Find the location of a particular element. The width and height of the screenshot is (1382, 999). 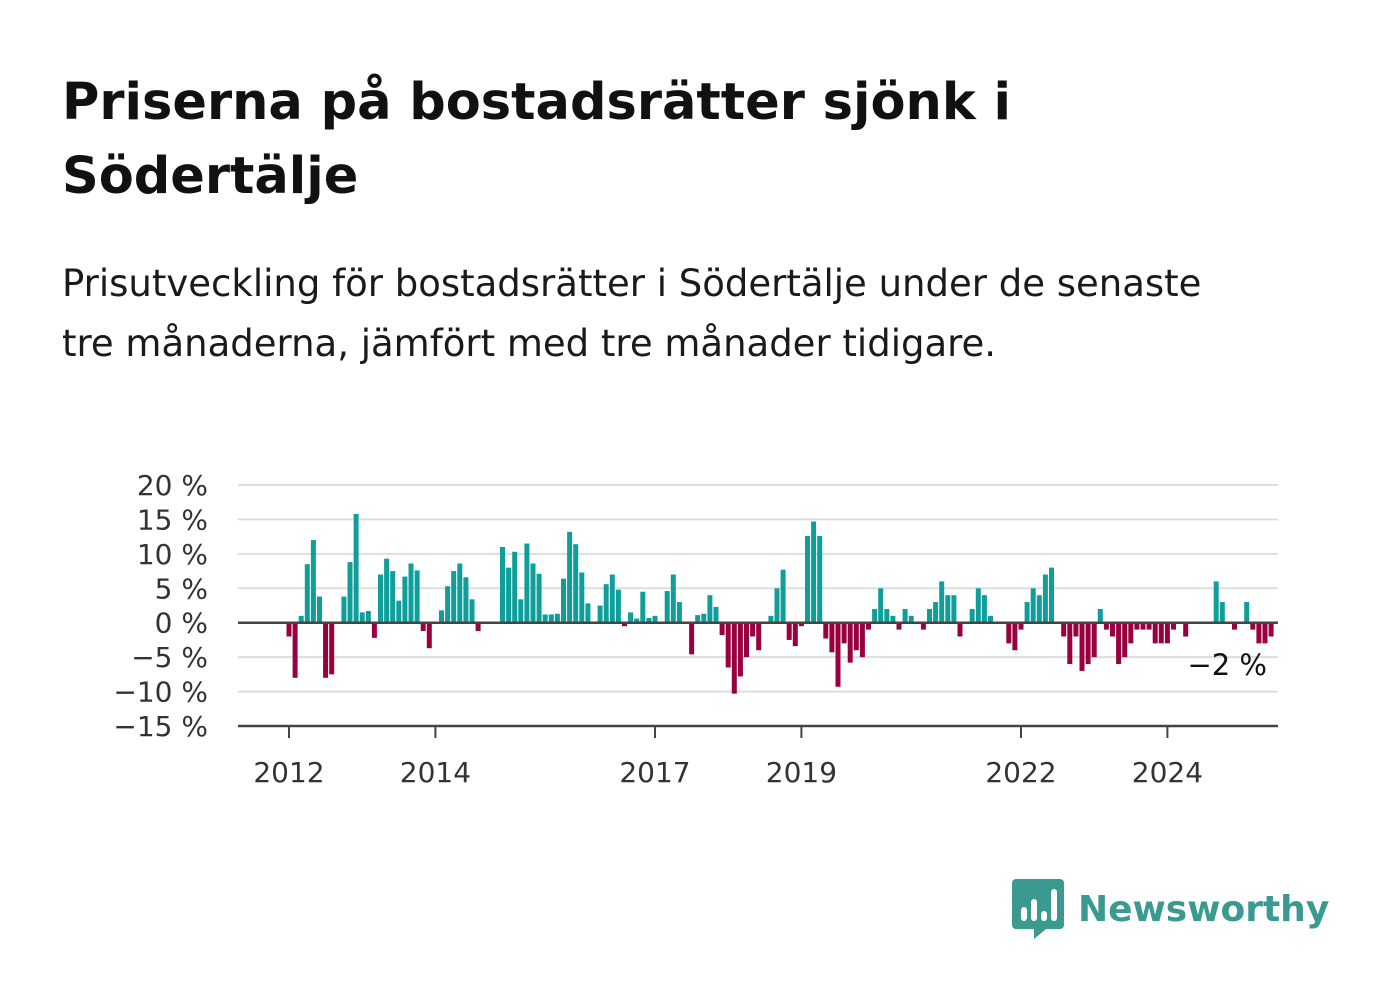

x-tick-label: 2014 is located at coordinates (435, 772).